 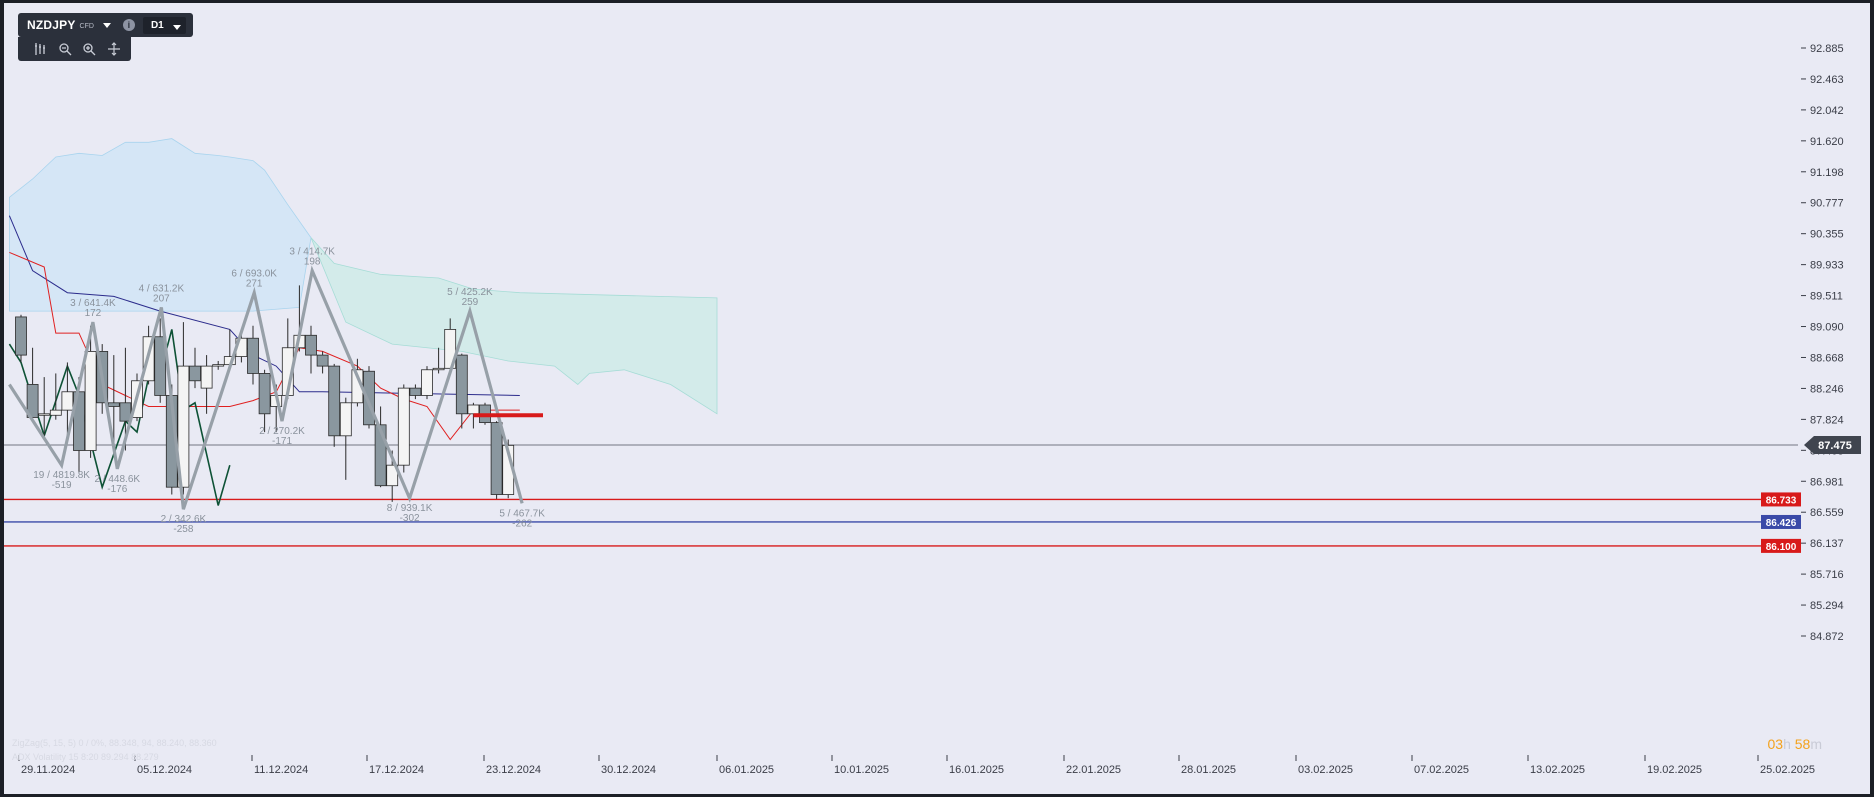 What do you see at coordinates (117, 489) in the screenshot?
I see `zigzag-label-points: -176` at bounding box center [117, 489].